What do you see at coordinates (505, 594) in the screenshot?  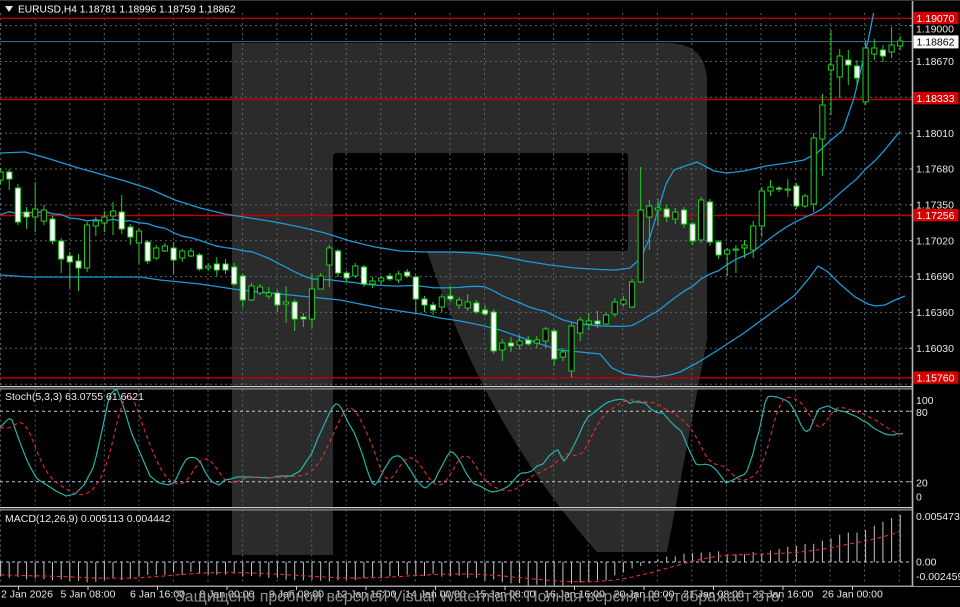 I see `svg-text: 15 Jan 08:00` at bounding box center [505, 594].